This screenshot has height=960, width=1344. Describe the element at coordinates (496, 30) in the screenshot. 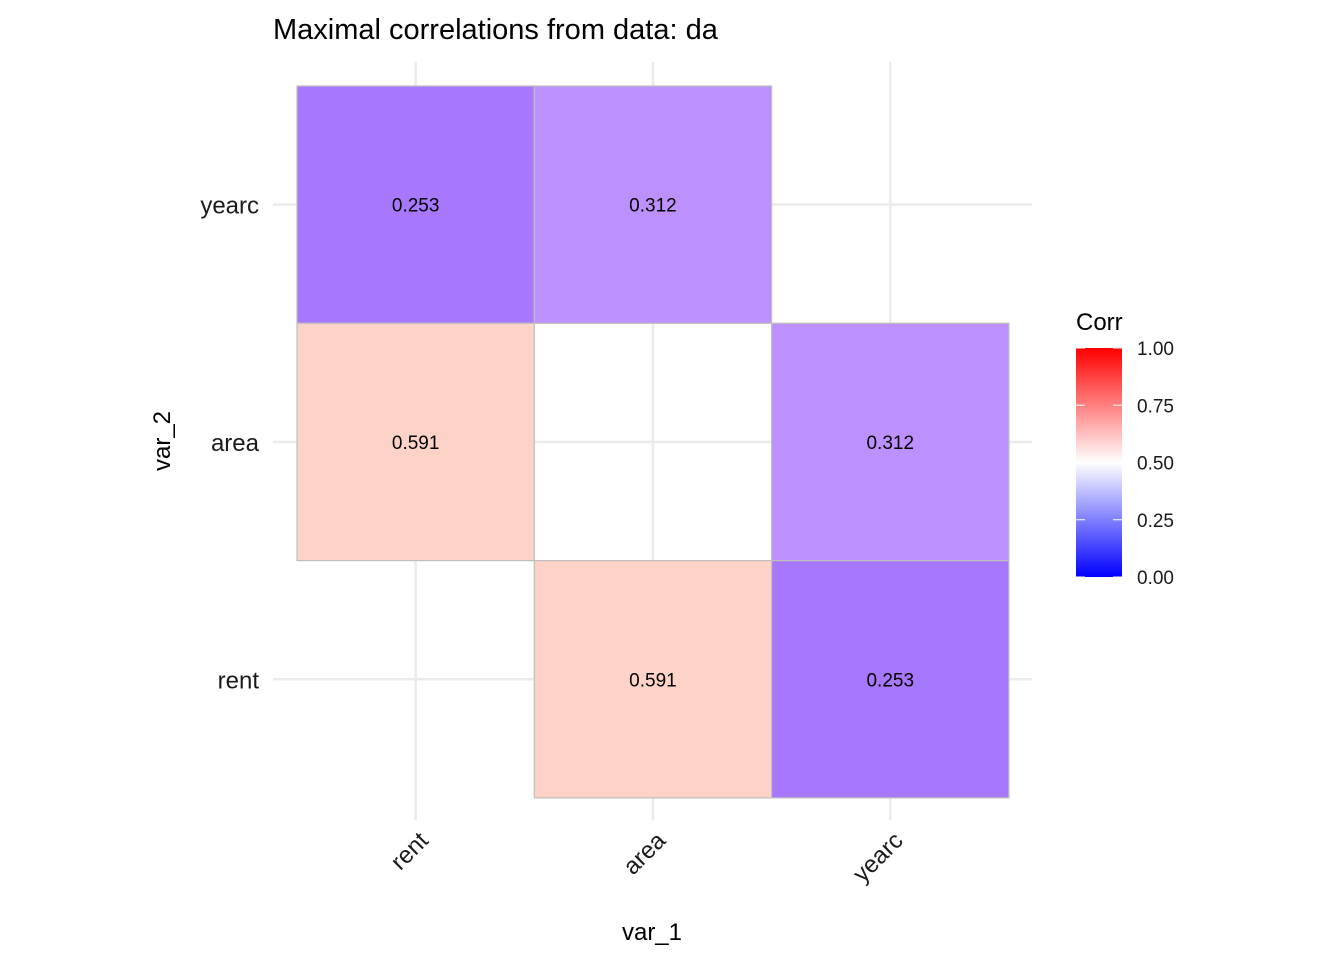

I see `chart-title: Maximal correlations from data: da` at that location.